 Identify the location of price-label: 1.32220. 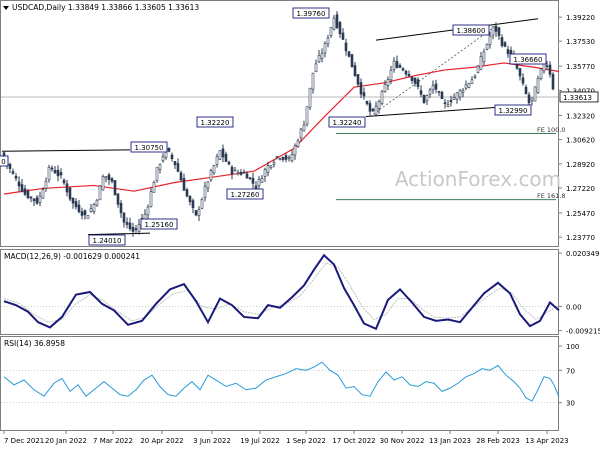
(215, 123).